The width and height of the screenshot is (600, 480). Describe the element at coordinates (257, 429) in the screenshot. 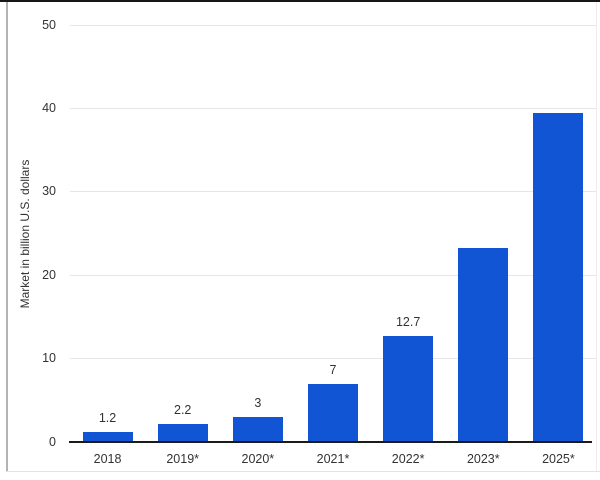

I see `bar-2020` at that location.